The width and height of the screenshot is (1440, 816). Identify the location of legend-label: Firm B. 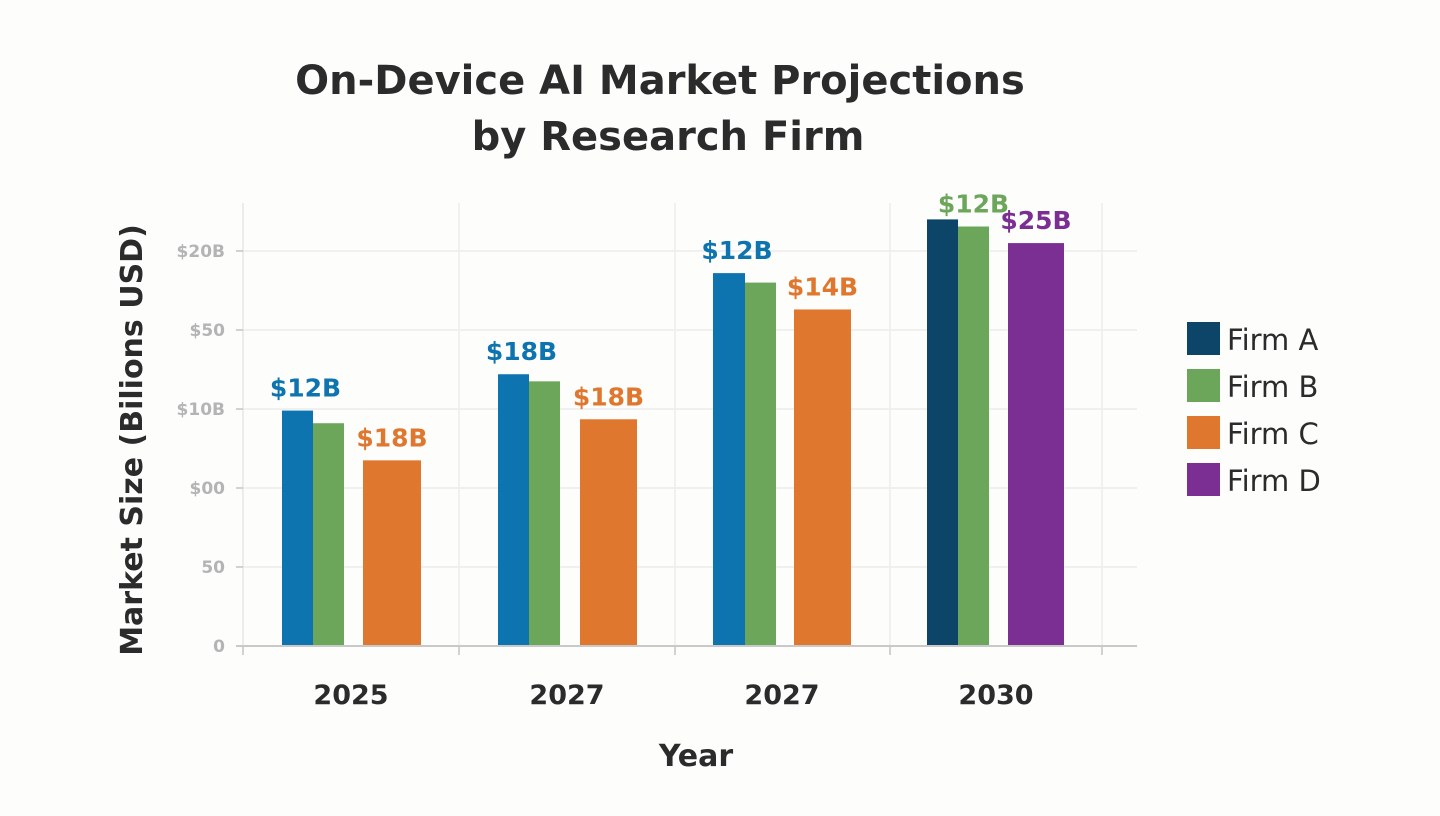
(1272, 387).